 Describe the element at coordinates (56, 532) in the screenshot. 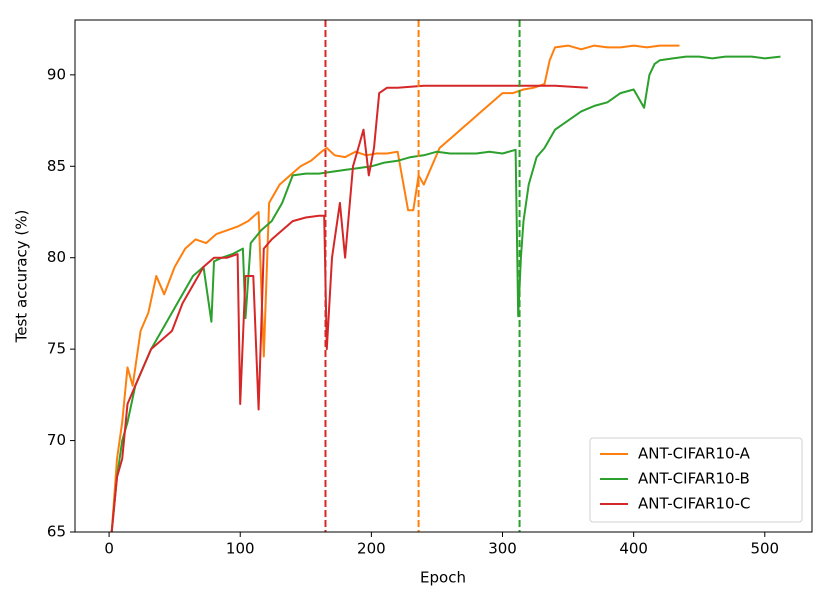

I see `y-tick-label: 65` at that location.